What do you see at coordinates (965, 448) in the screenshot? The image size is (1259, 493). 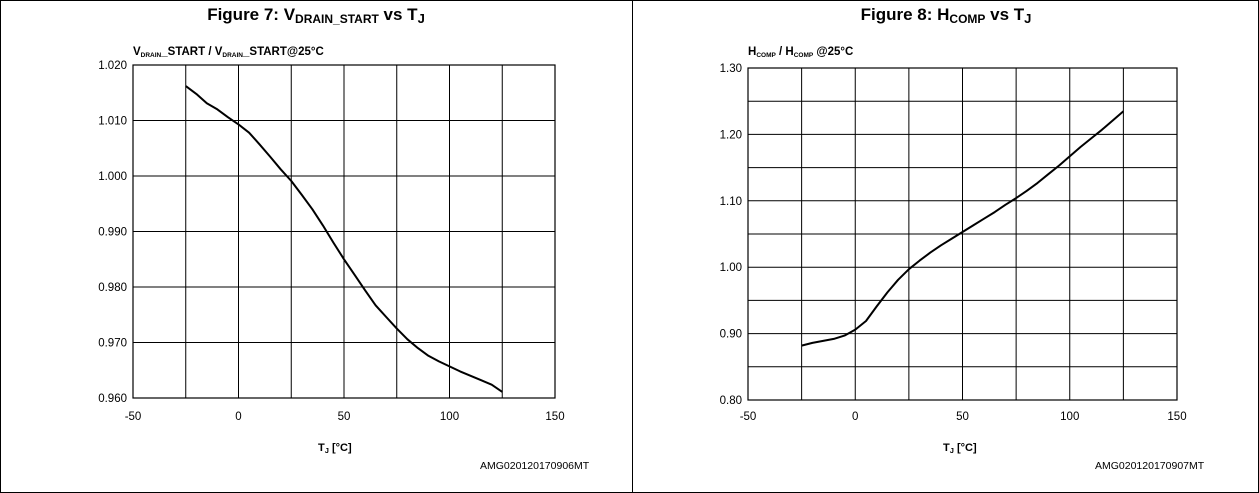 I see `figure-8-xlabel-rest: [°C]` at bounding box center [965, 448].